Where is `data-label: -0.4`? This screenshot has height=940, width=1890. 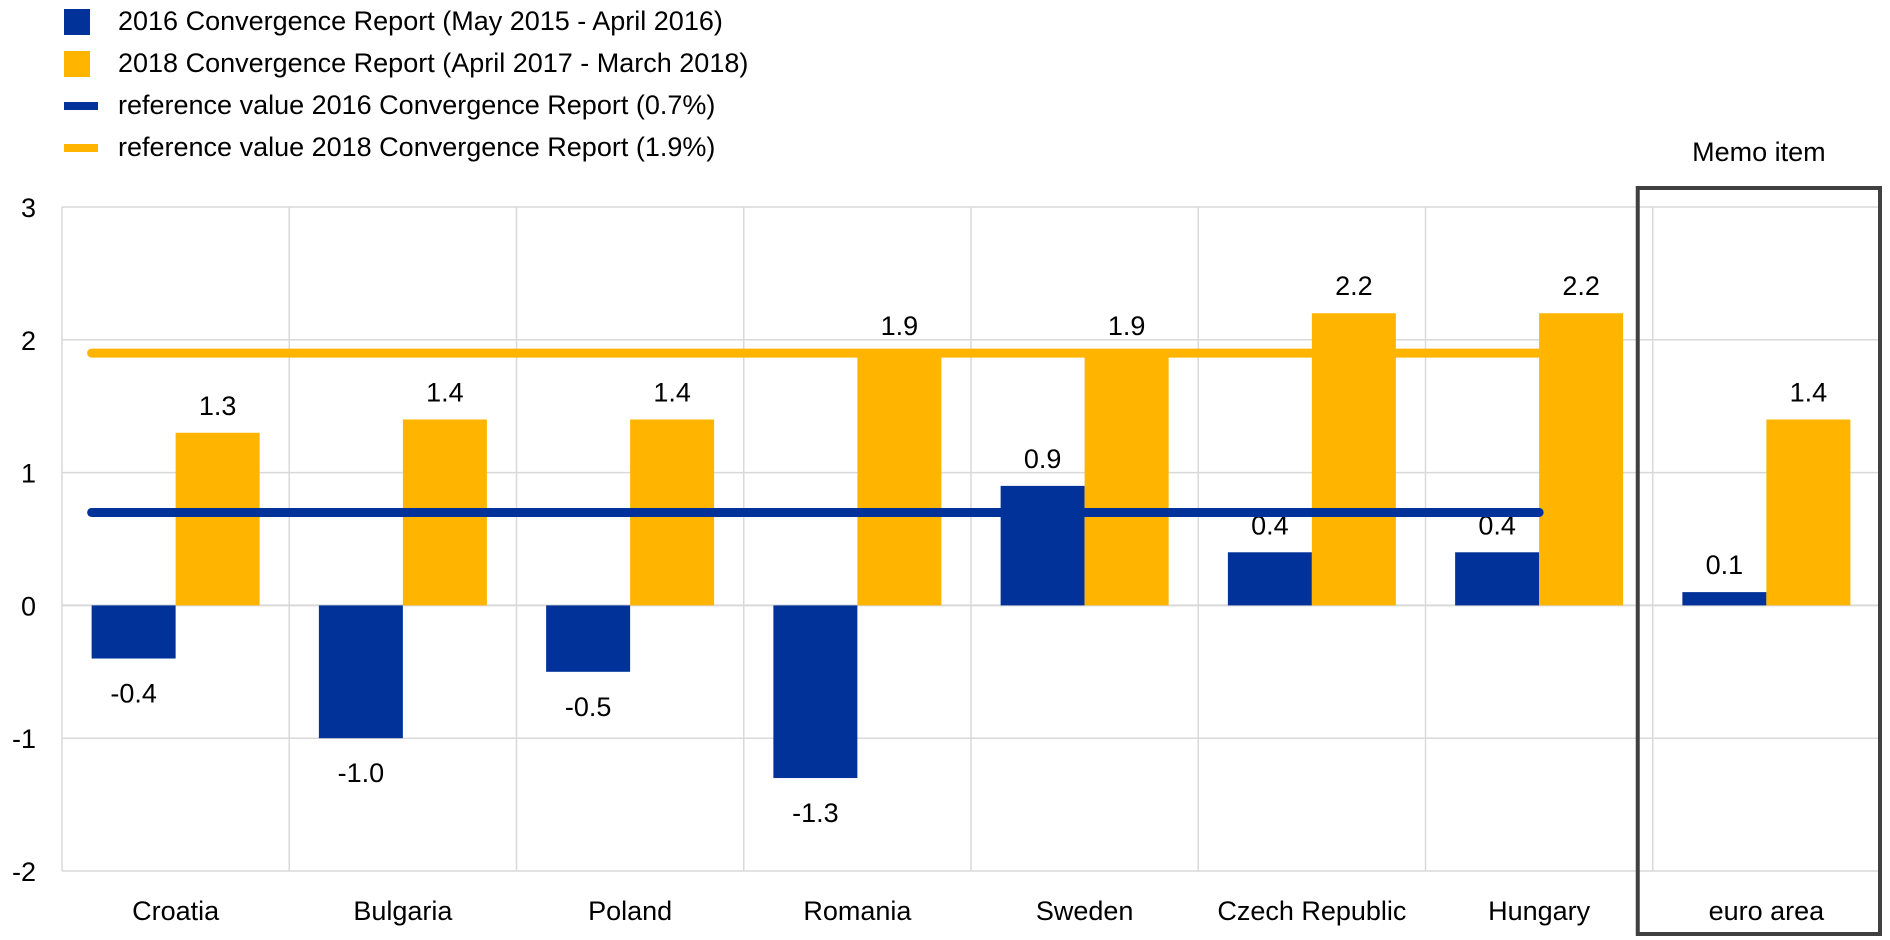 data-label: -0.4 is located at coordinates (133, 694).